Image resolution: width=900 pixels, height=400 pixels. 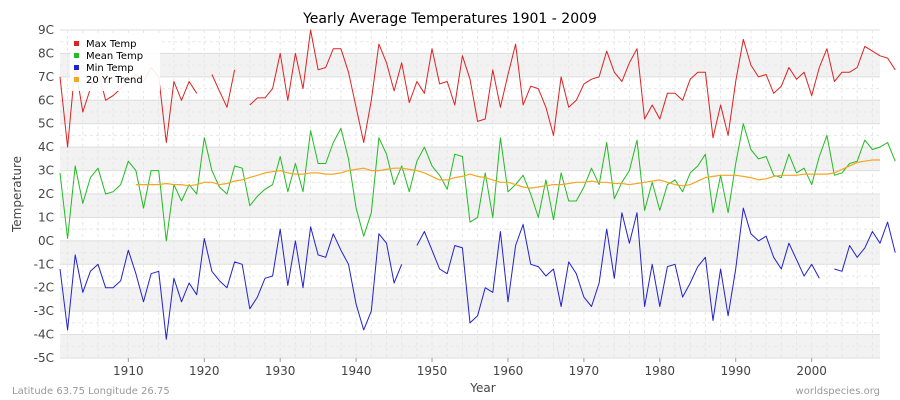 I want to click on x-tick-label: 1910, so click(x=128, y=371).